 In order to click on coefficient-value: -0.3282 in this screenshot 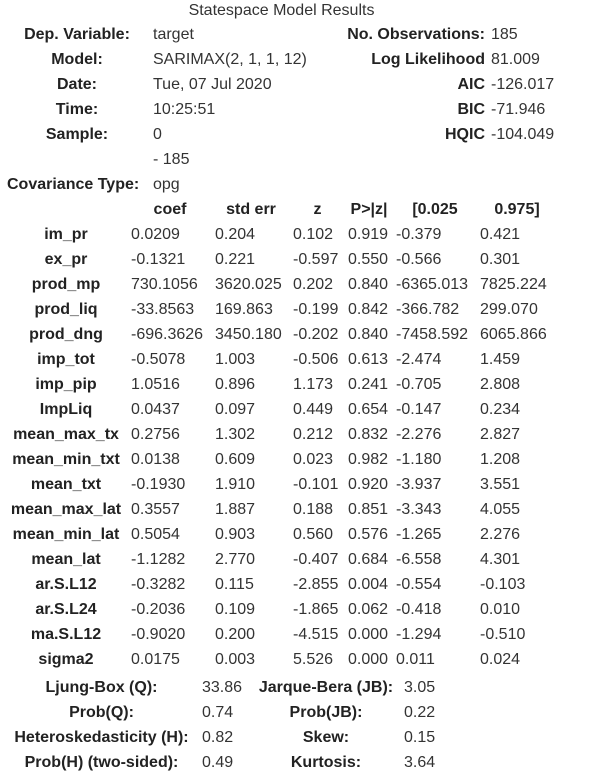, I will do `click(158, 584)`.